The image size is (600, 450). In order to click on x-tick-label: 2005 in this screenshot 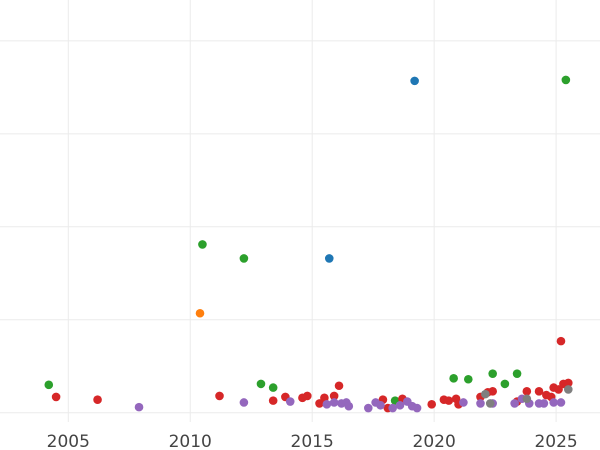, I will do `click(68, 441)`.